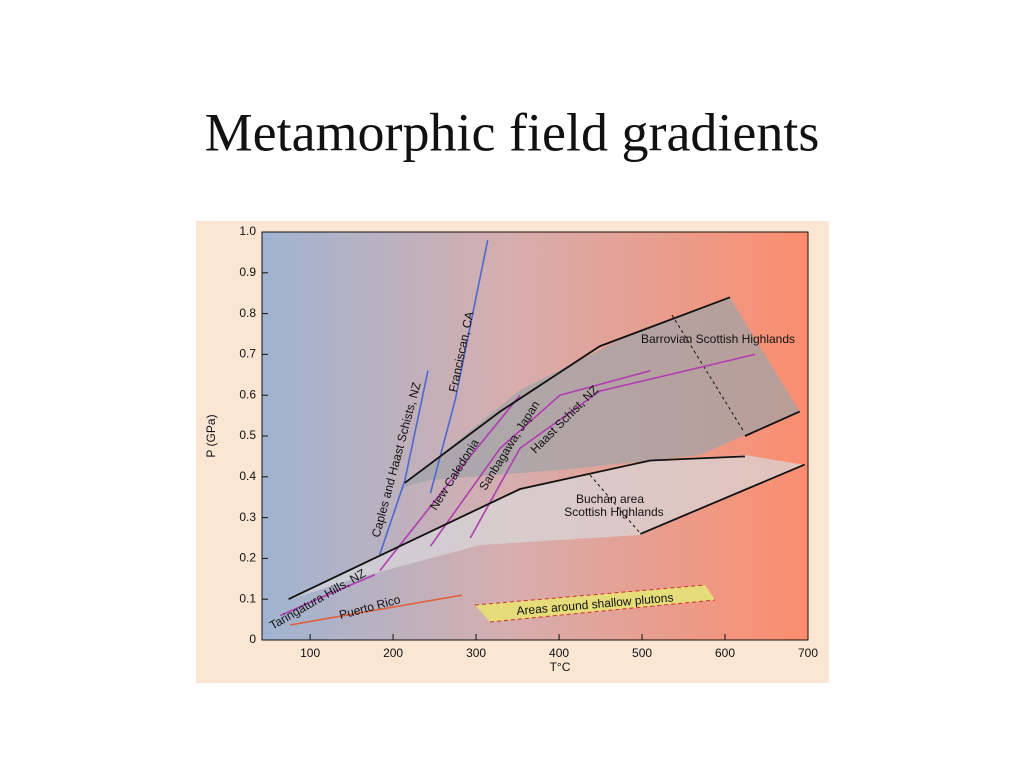 The height and width of the screenshot is (768, 1024). I want to click on pluton-field, so click(595, 603).